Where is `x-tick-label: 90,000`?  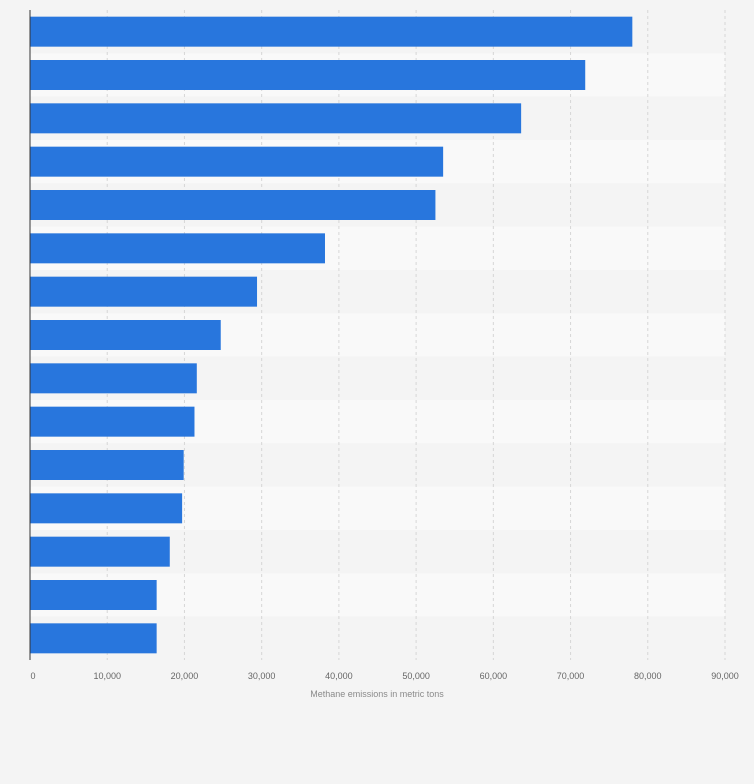
x-tick-label: 90,000 is located at coordinates (725, 676).